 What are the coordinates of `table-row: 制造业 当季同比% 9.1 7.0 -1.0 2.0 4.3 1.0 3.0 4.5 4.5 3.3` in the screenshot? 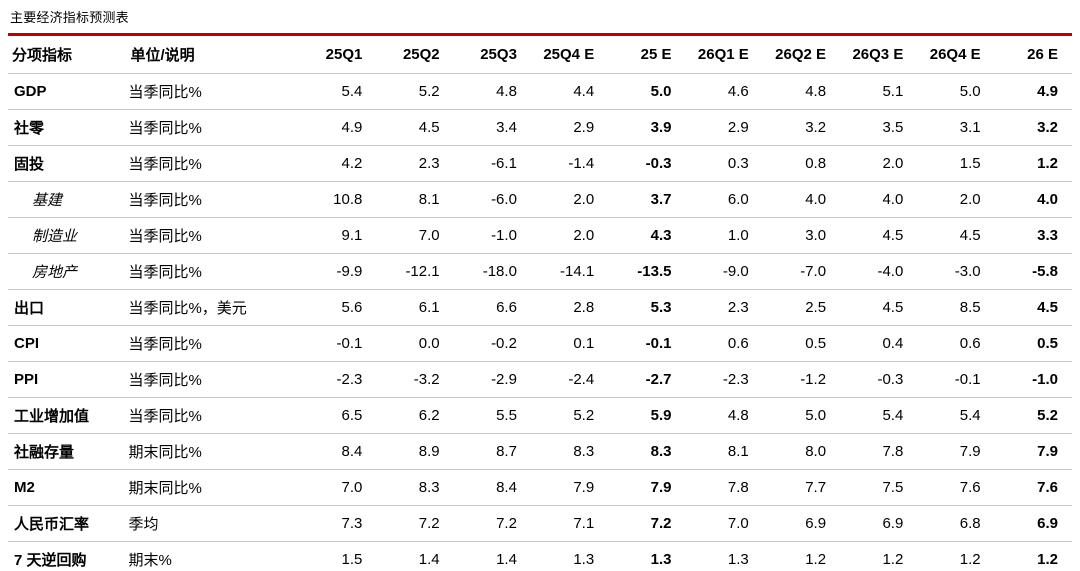 It's located at (540, 235).